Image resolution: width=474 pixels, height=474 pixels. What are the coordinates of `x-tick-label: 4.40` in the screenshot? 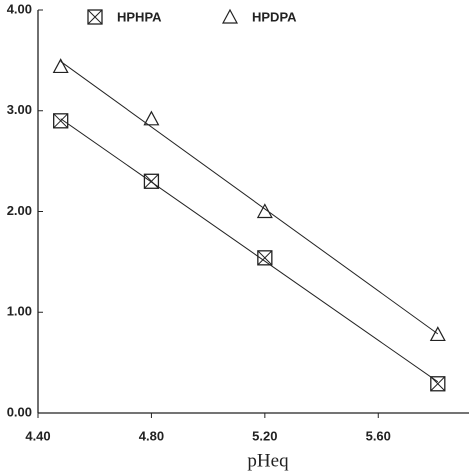 It's located at (37, 435).